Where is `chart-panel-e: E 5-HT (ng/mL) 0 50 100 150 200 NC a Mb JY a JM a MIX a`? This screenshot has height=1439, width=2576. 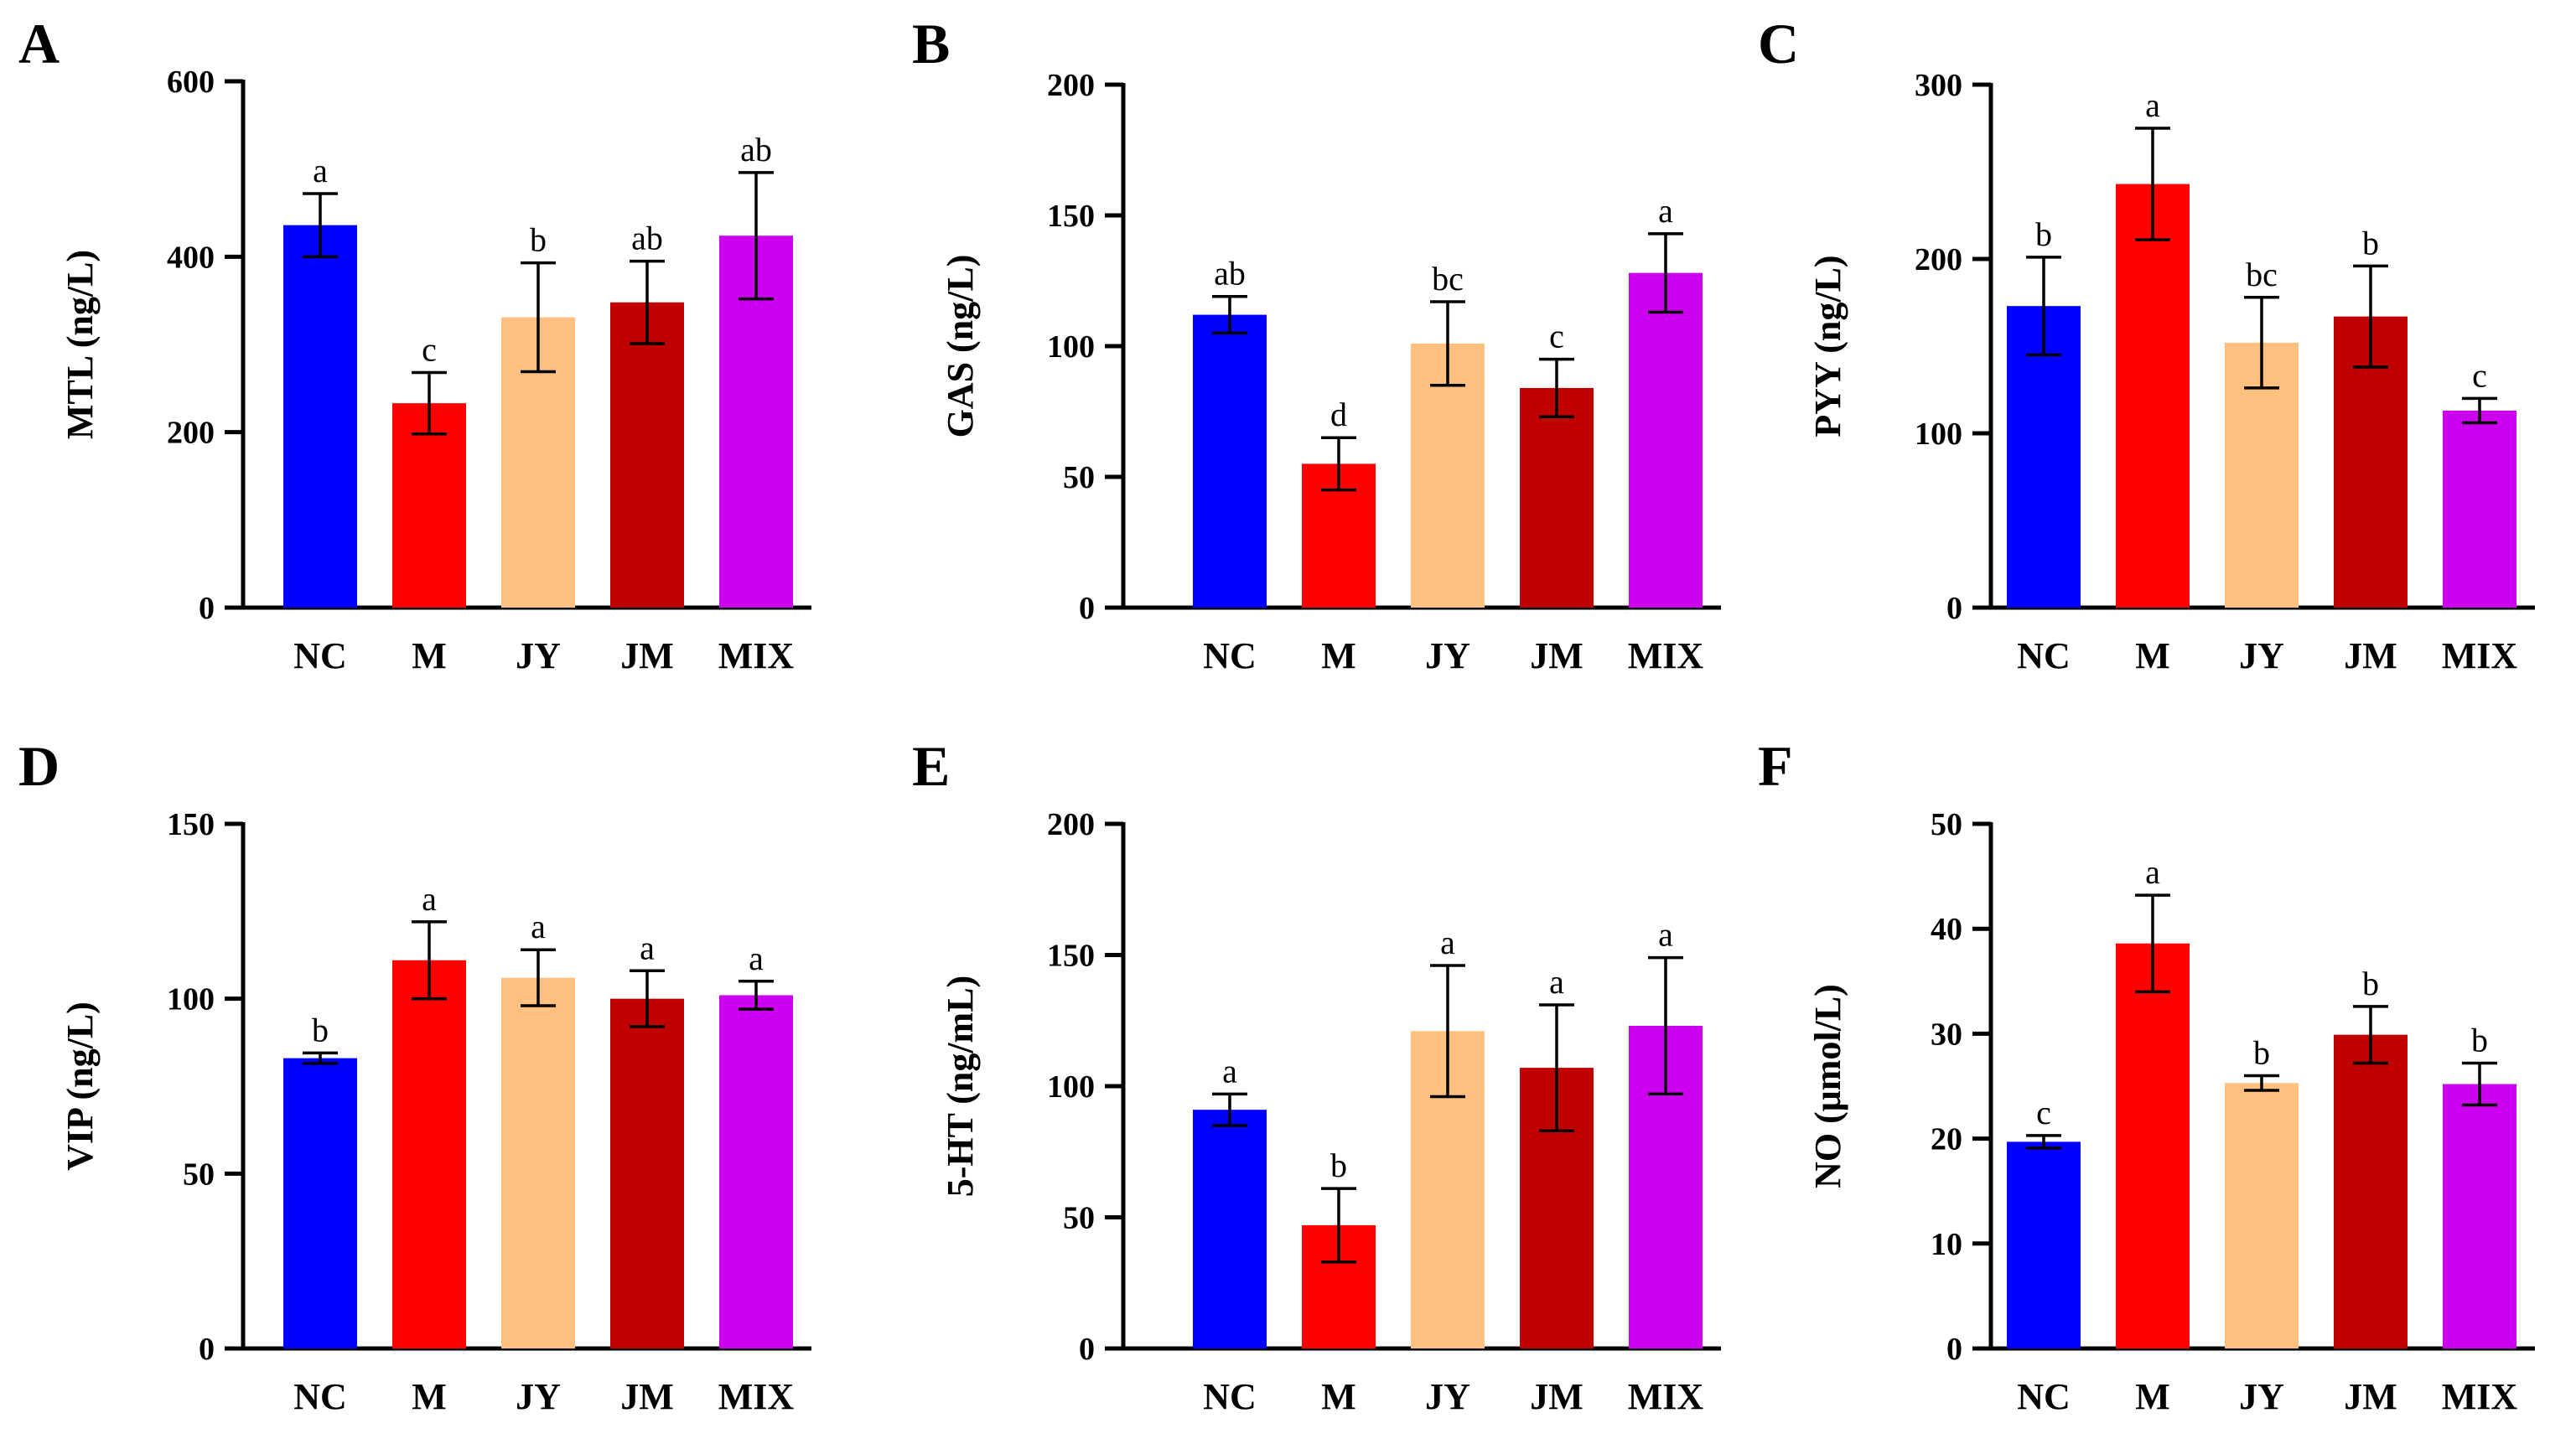
chart-panel-e: E 5-HT (ng/mL) 0 50 100 150 200 NC a Mb JY a JM a MIX a is located at coordinates (1316, 1075).